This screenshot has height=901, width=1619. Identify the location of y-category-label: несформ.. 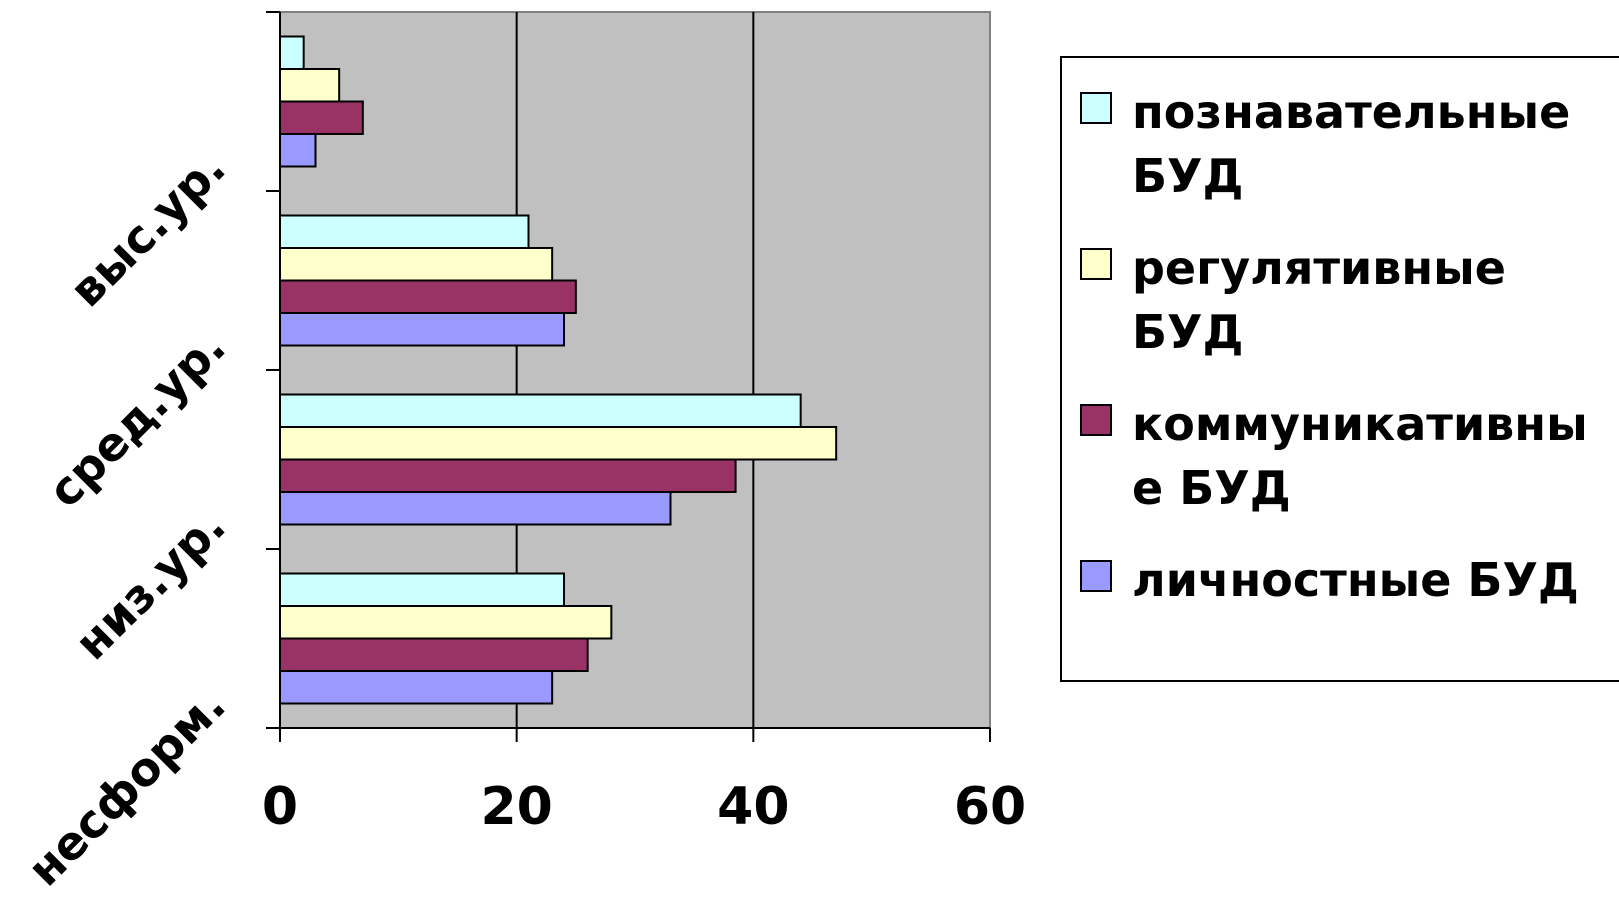
(126, 787).